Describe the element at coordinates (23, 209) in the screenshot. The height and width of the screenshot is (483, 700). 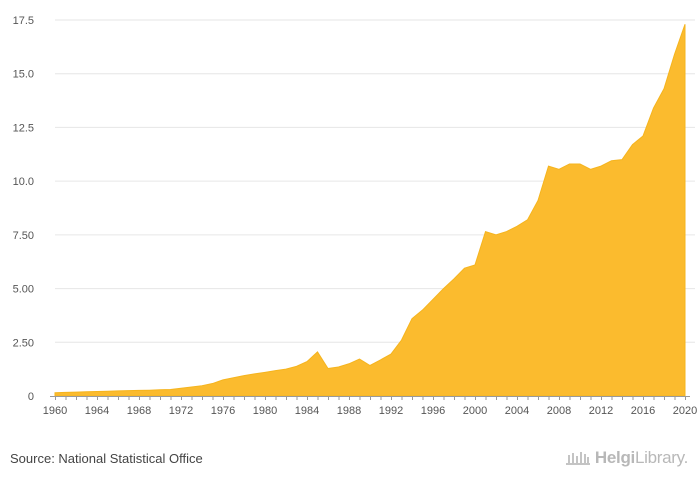
I see `y-axis: 0 2.50 5.00 7.50 10.0 12.5 15.0 17.5` at that location.